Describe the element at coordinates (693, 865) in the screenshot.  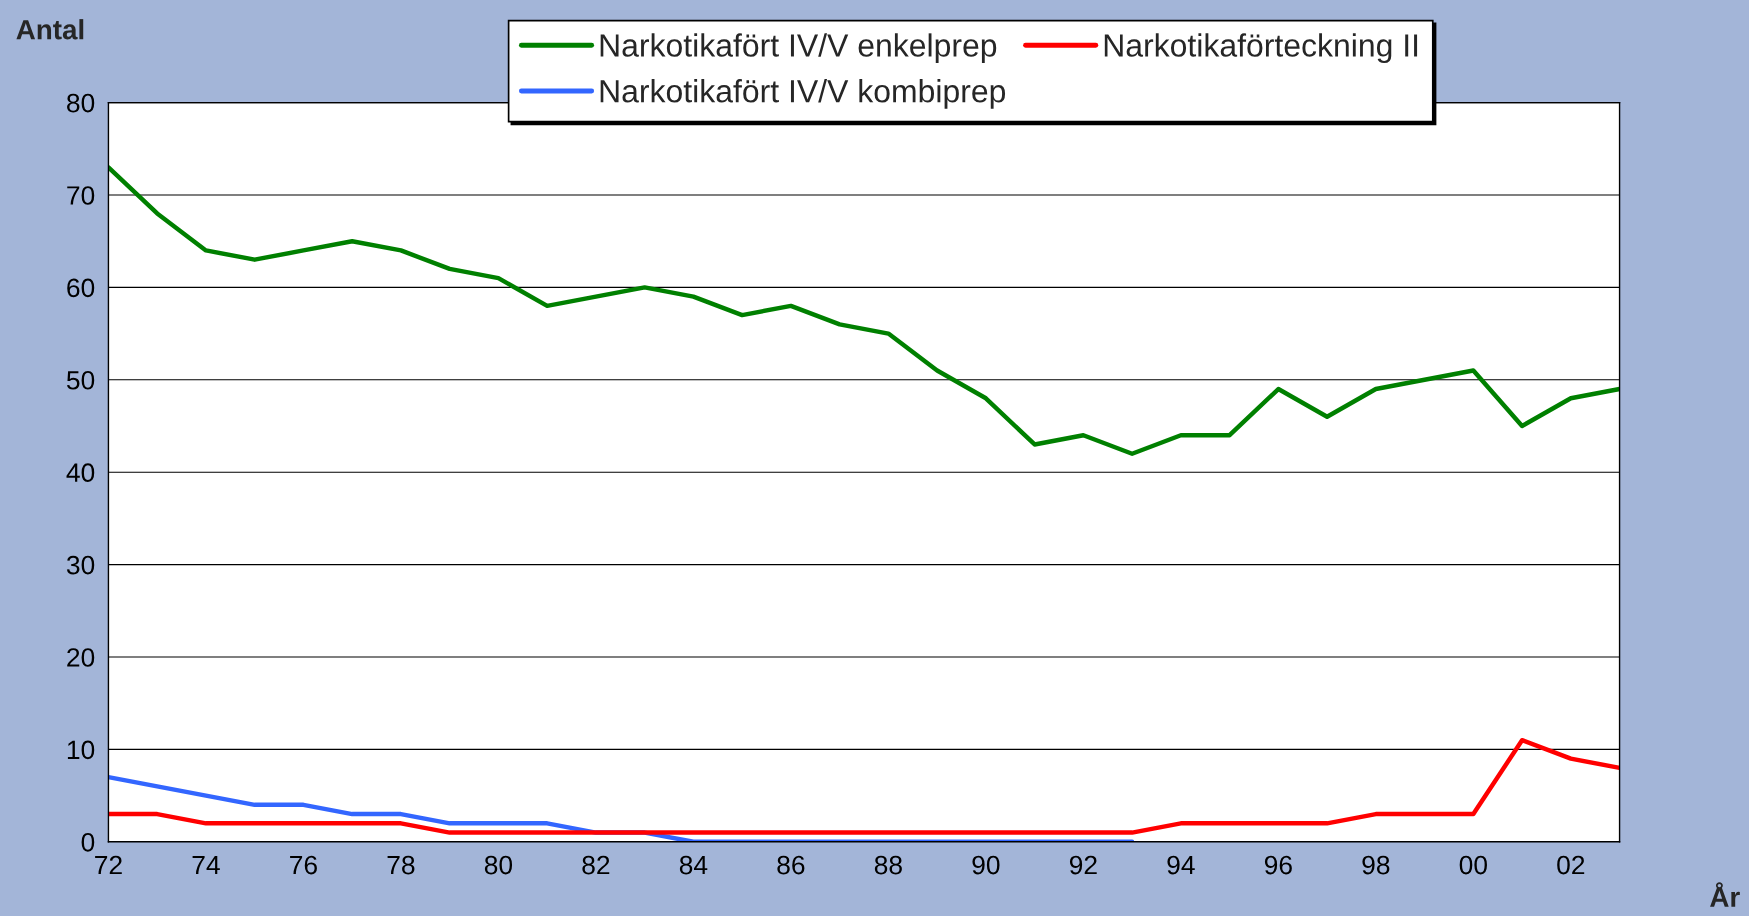
I see `x-tick-label: 84` at that location.